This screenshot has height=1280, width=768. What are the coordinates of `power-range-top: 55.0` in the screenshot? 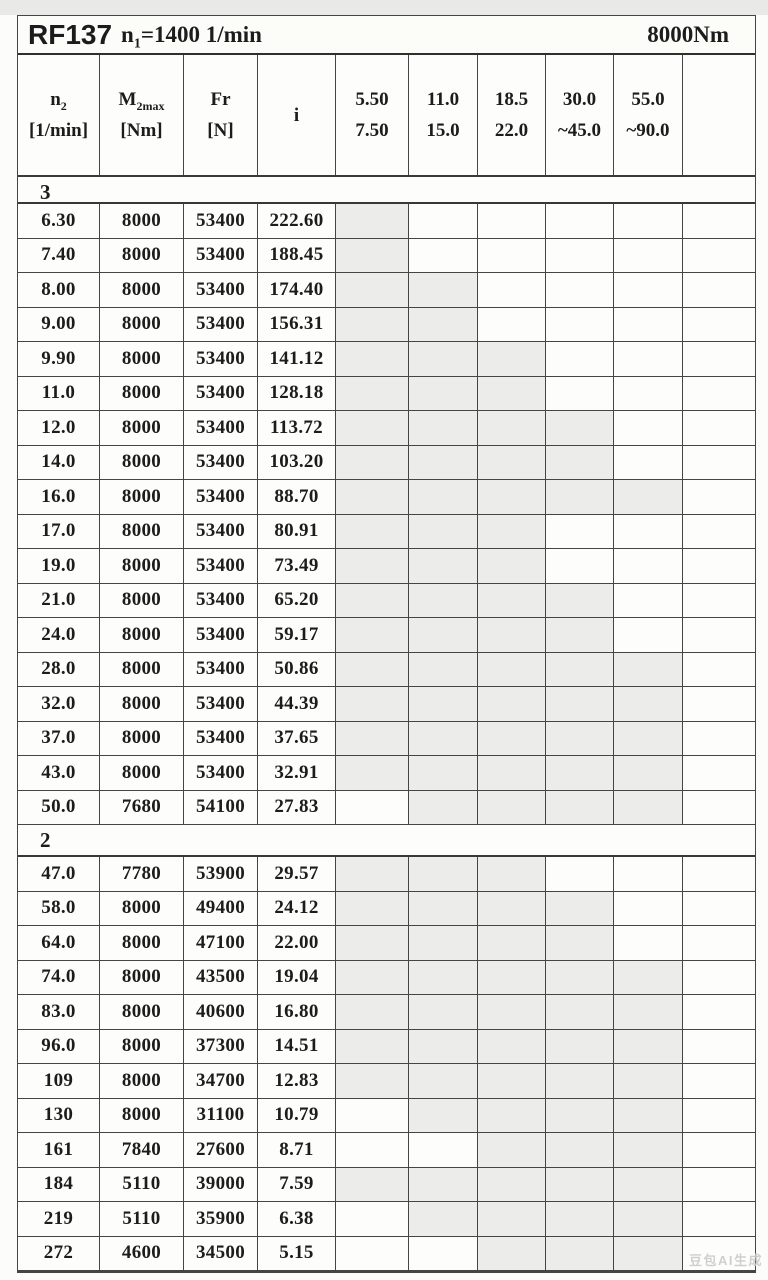 It's located at (648, 99).